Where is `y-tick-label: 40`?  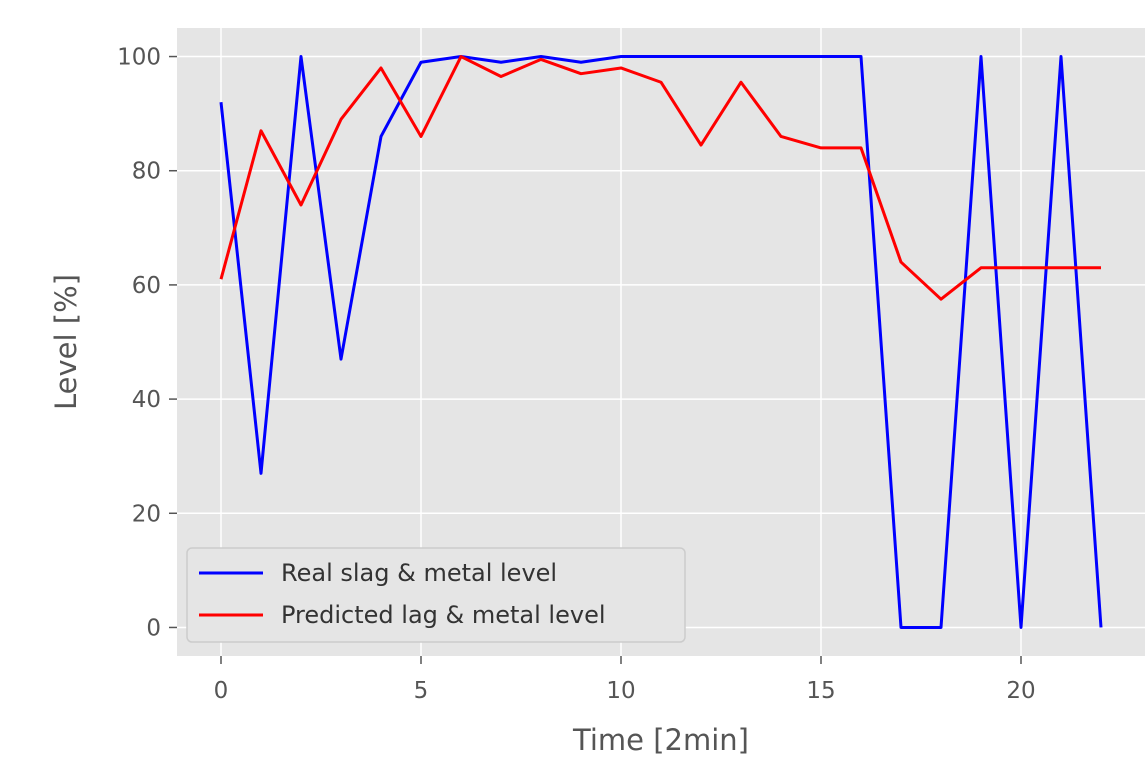
y-tick-label: 40 is located at coordinates (146, 400).